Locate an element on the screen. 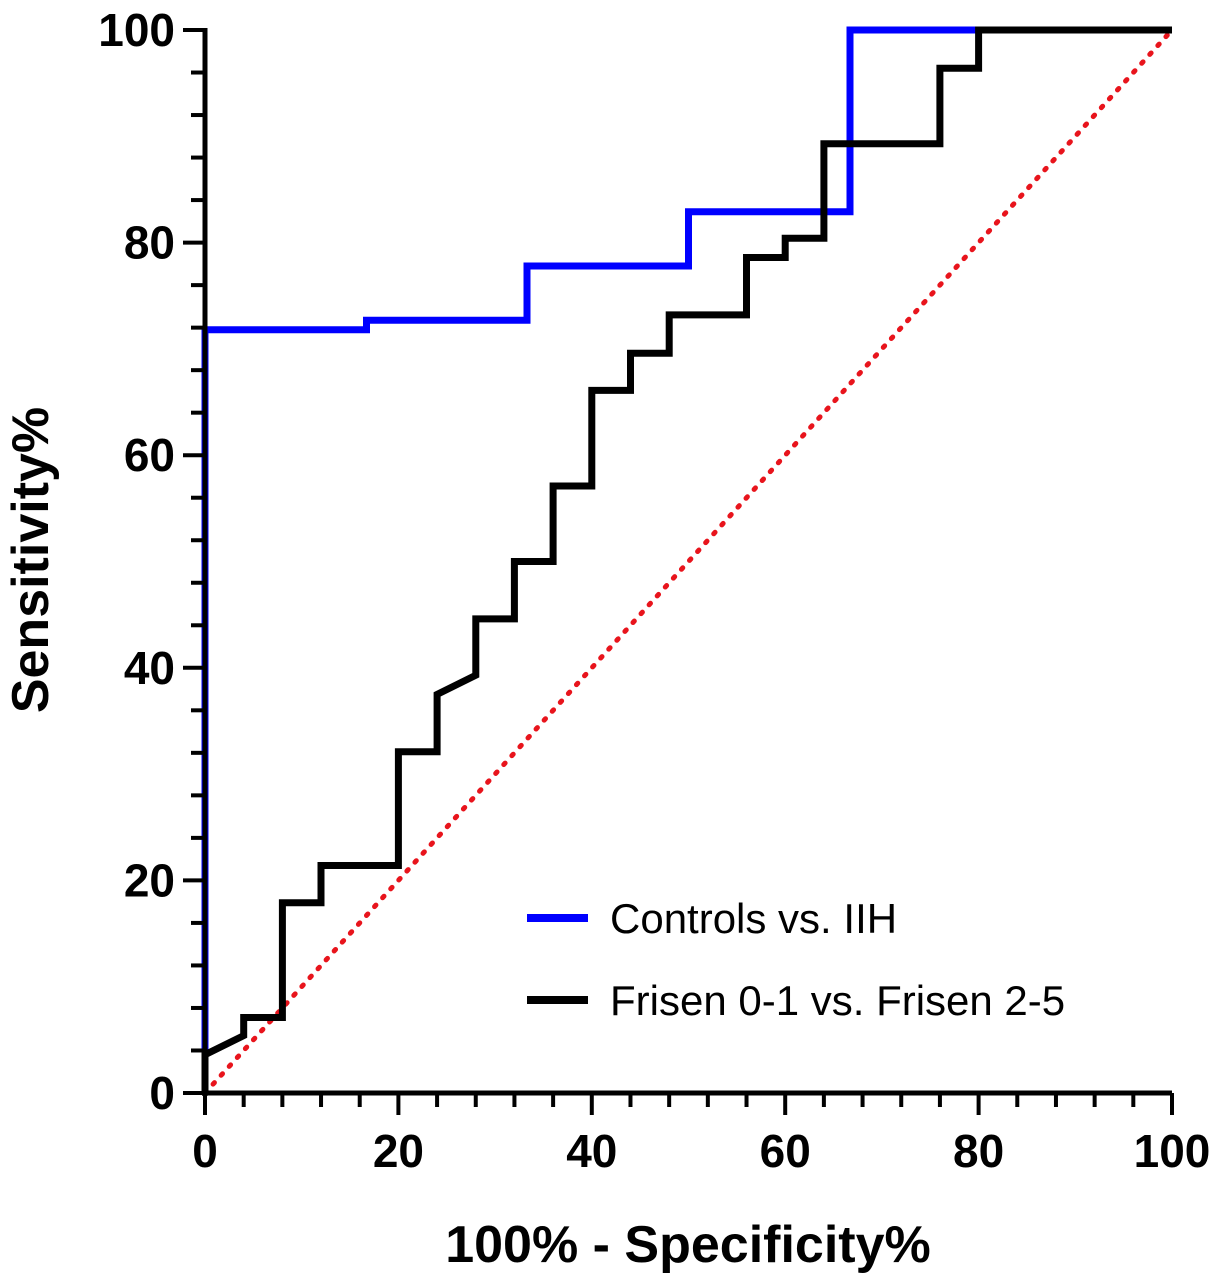 This screenshot has height=1280, width=1223. x-tick-label: 40 is located at coordinates (591, 1151).